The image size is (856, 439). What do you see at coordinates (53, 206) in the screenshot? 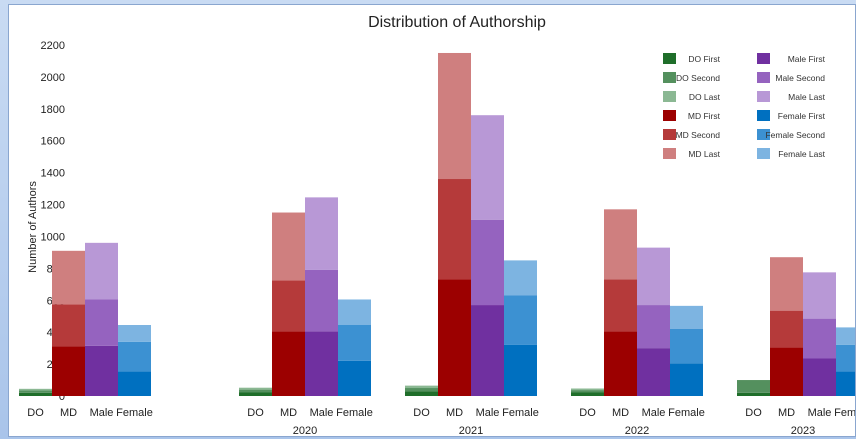
I see `y-tick-label: 1200` at bounding box center [53, 206].